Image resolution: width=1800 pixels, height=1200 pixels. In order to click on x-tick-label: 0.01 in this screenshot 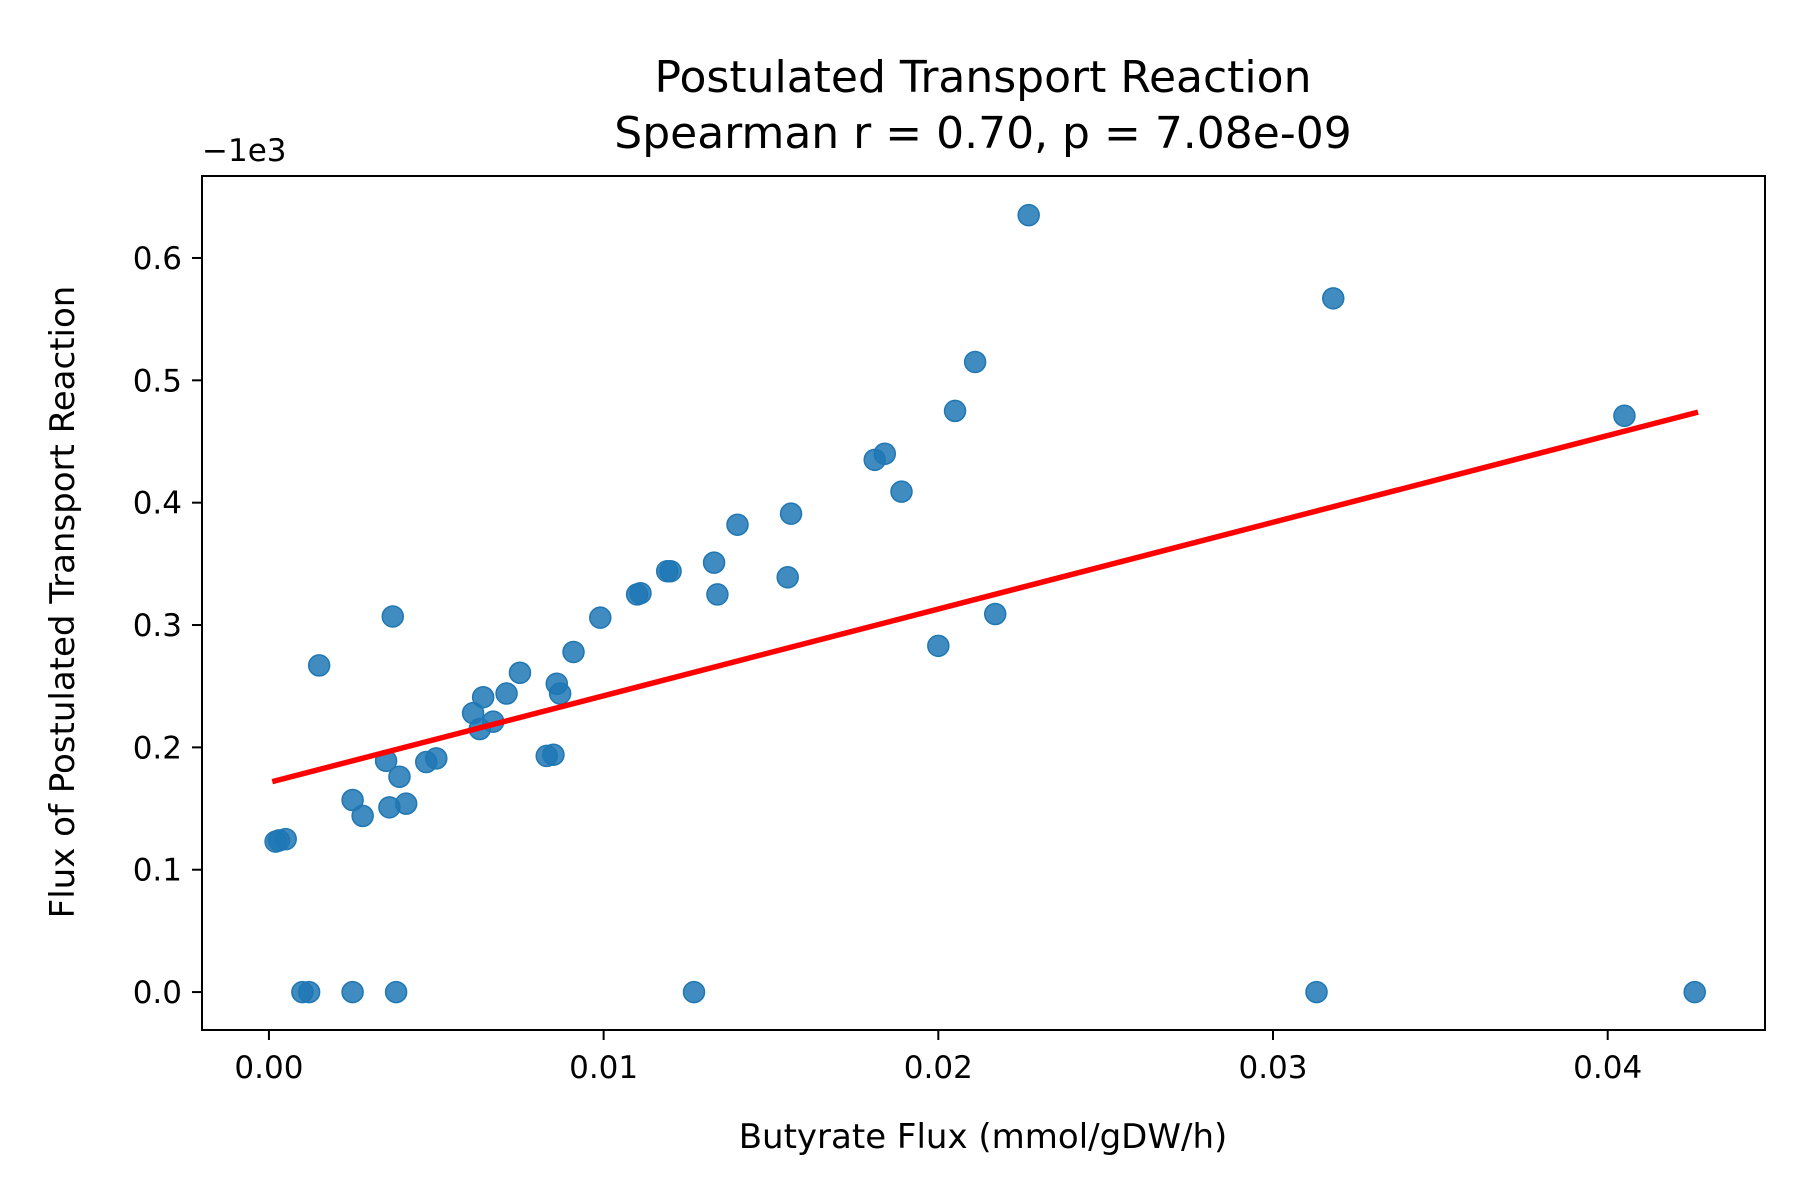, I will do `click(603, 1068)`.